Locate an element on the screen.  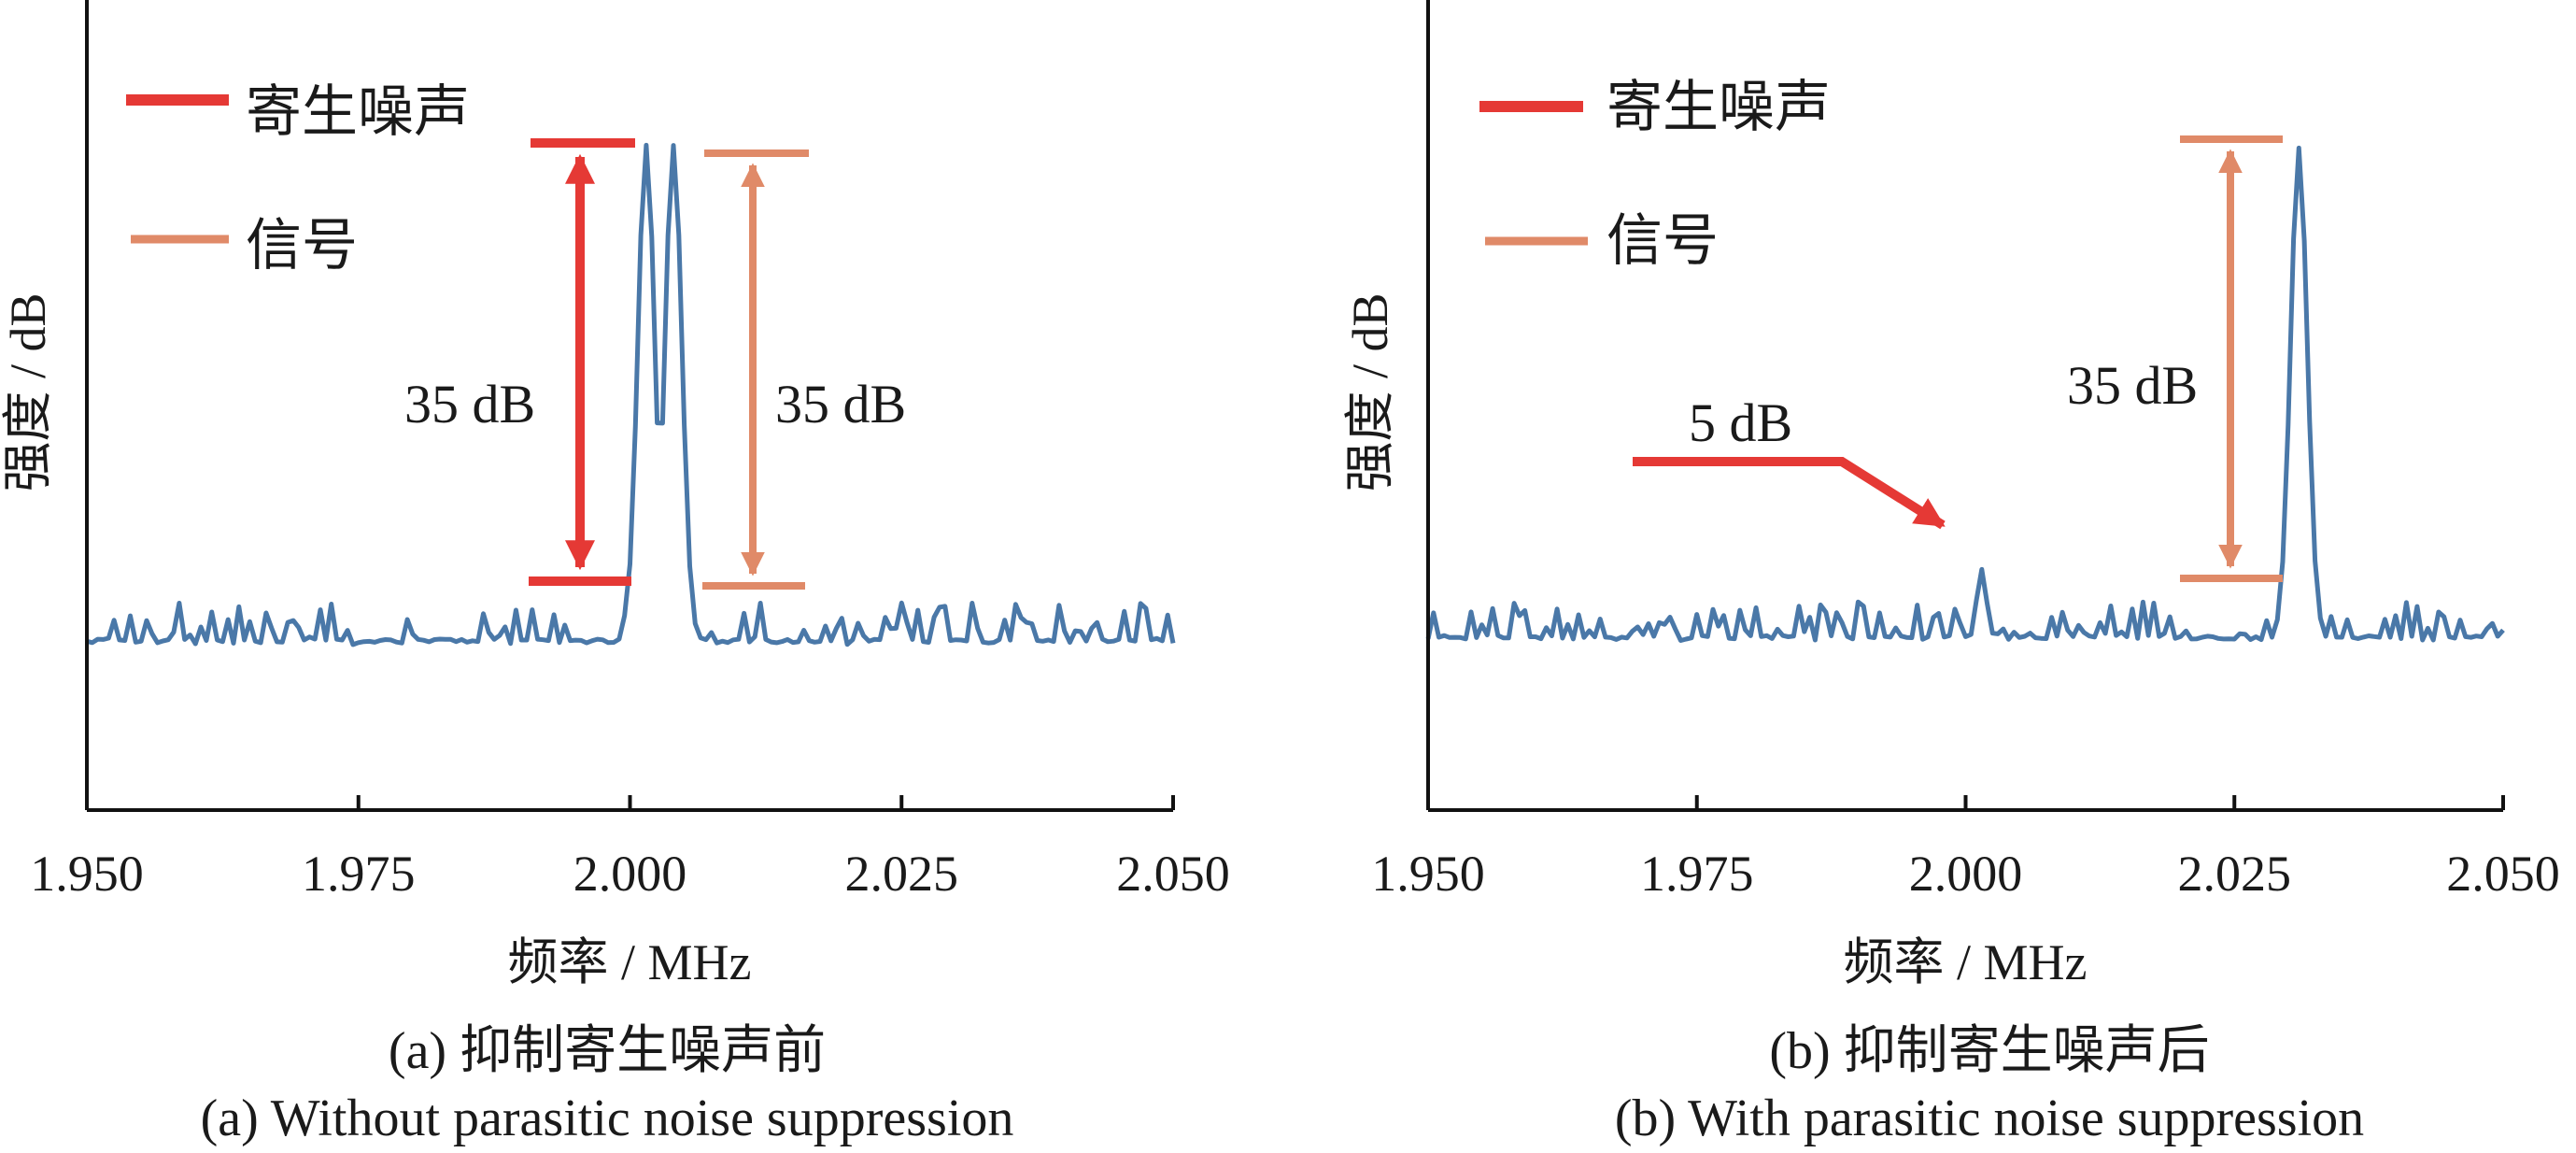
panel-a-annotation-signal: 35 dB is located at coordinates (804, 370).